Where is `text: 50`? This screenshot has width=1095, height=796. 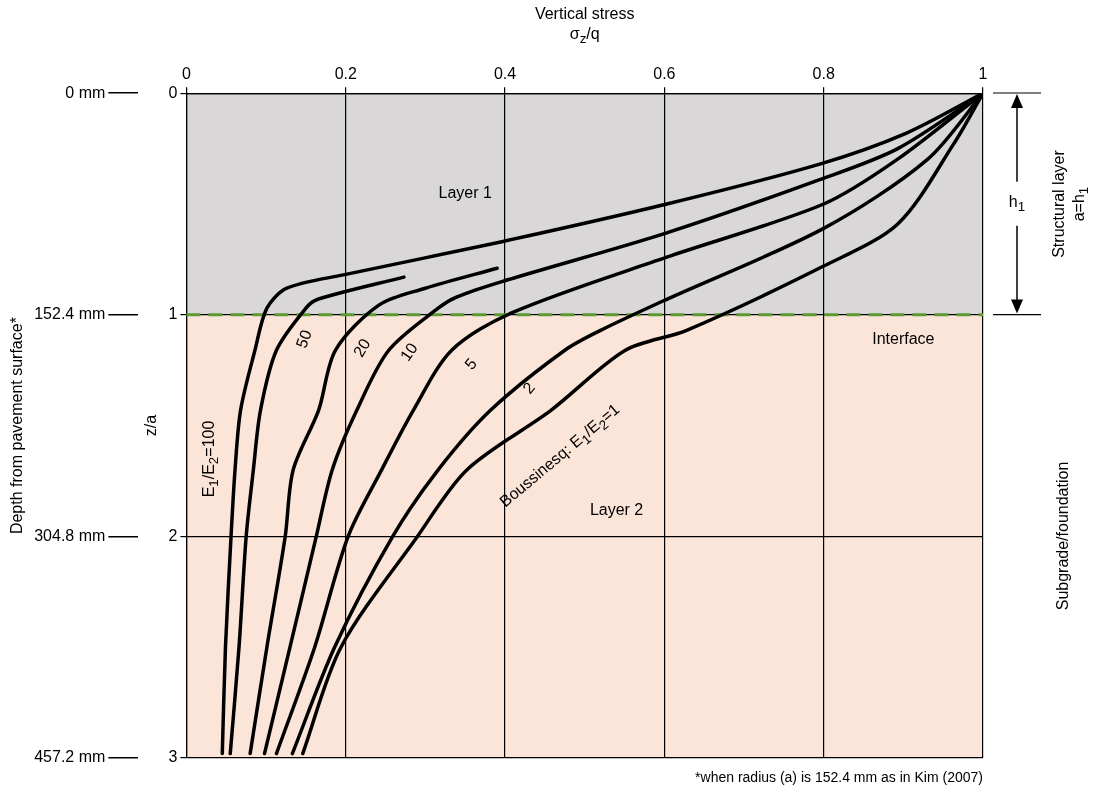 text: 50 is located at coordinates (304, 339).